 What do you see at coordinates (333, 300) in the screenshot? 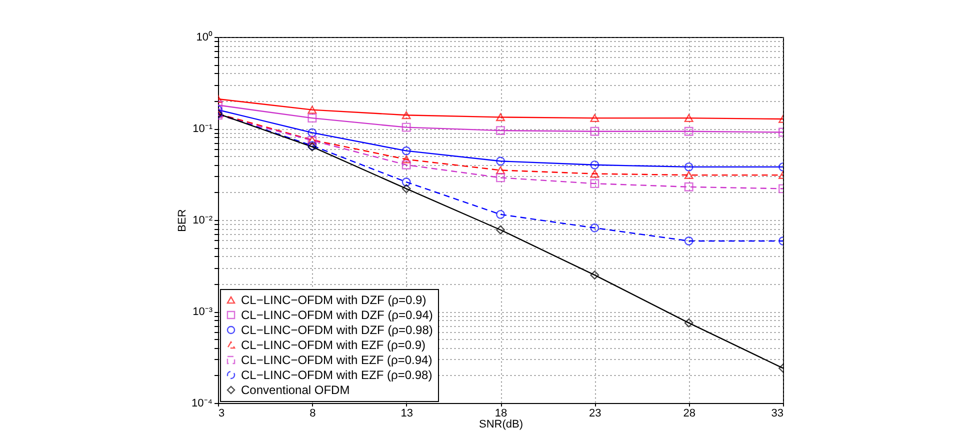
I see `legend-label: CL−LINC−OFDM with DZF (ρ=0.9)` at bounding box center [333, 300].